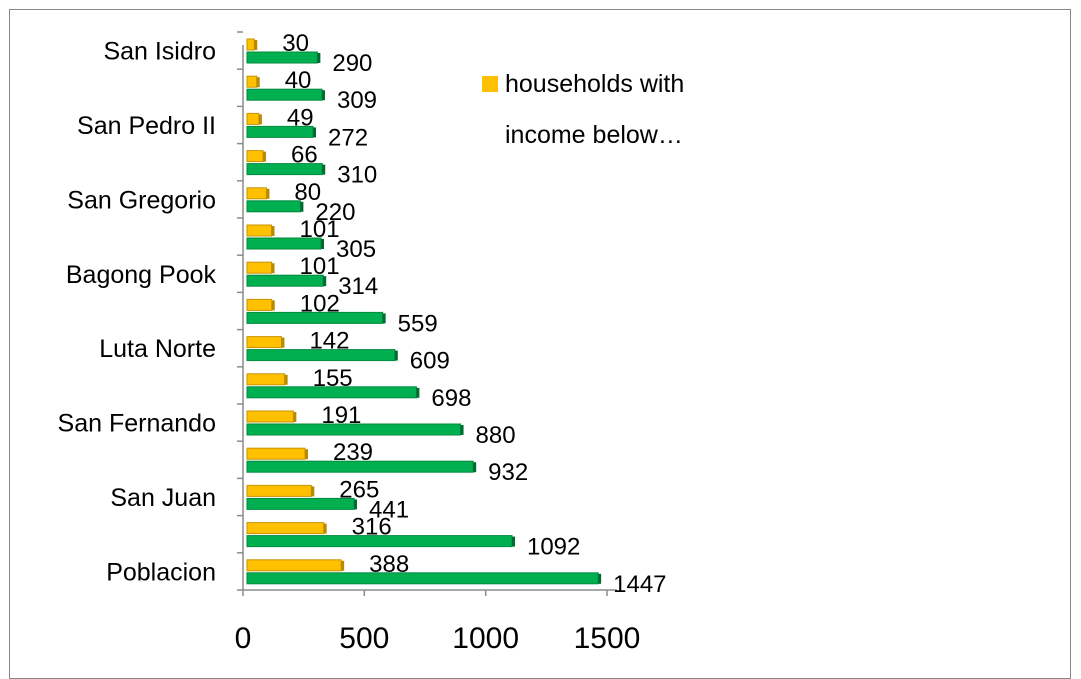  What do you see at coordinates (357, 175) in the screenshot?
I see `data-label-total-households: 310` at bounding box center [357, 175].